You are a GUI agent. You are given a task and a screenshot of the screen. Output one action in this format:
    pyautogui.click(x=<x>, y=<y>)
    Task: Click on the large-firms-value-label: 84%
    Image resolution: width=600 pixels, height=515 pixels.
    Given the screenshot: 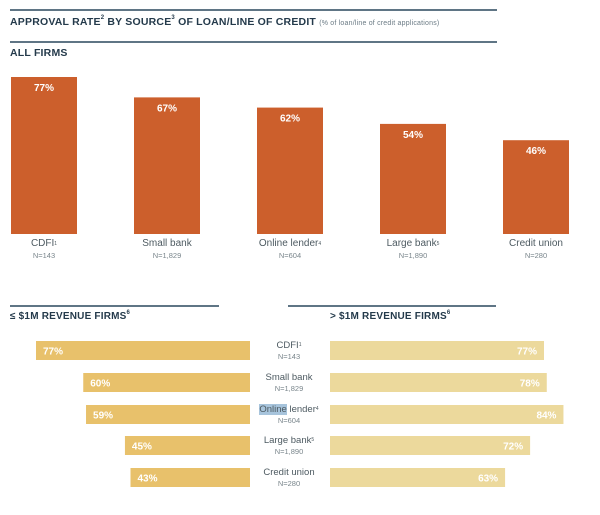 What is the action you would take?
    pyautogui.click(x=546, y=416)
    